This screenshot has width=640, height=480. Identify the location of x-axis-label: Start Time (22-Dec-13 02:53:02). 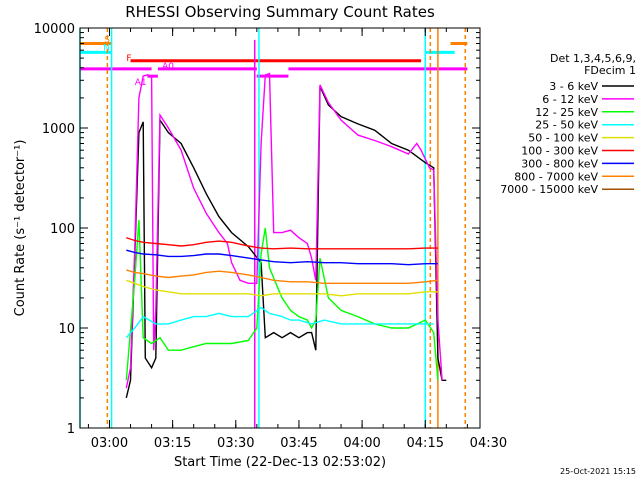
(280, 462).